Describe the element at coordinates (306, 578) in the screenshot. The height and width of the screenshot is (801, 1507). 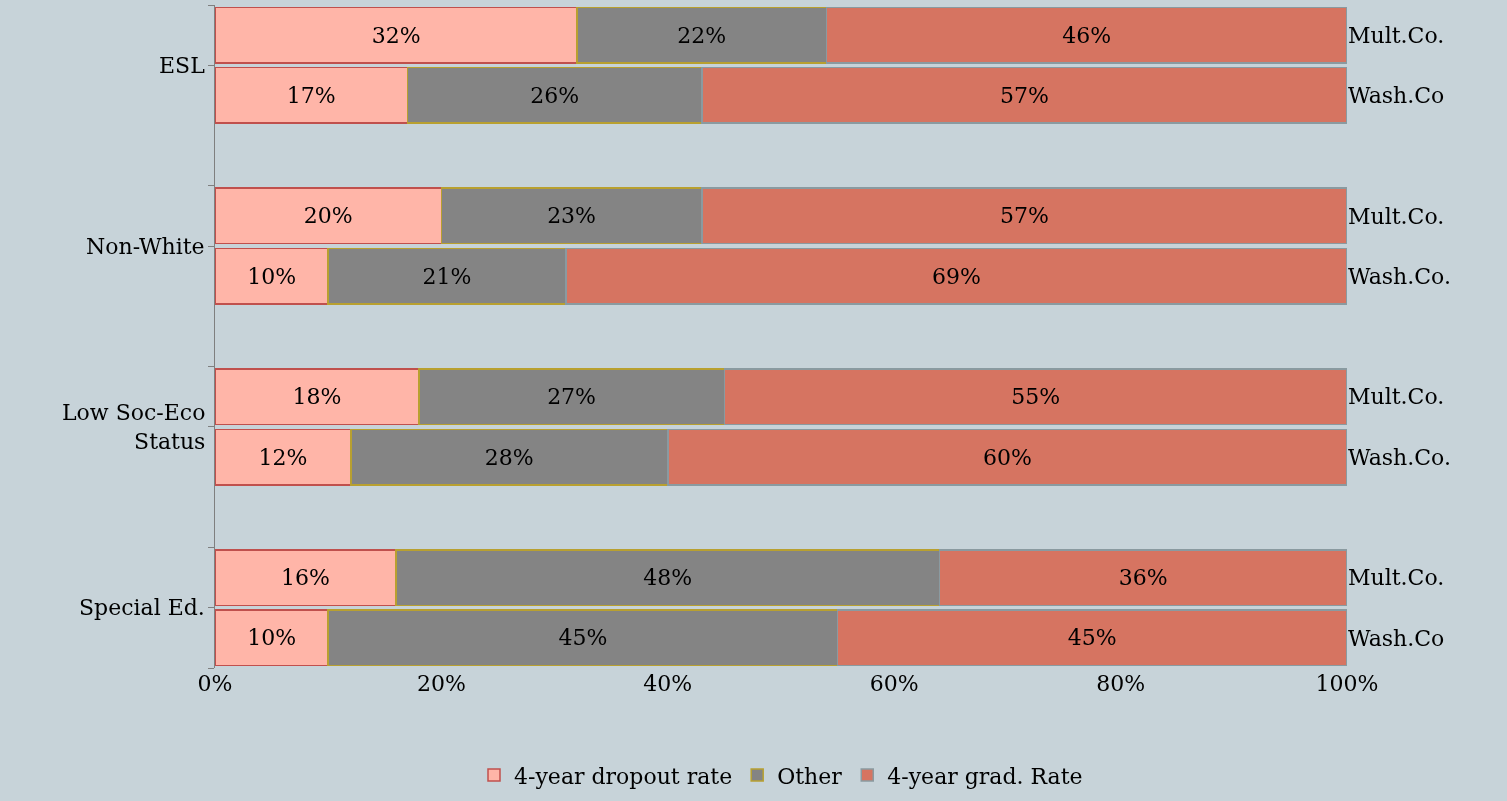
I see `data-label: 16%` at that location.